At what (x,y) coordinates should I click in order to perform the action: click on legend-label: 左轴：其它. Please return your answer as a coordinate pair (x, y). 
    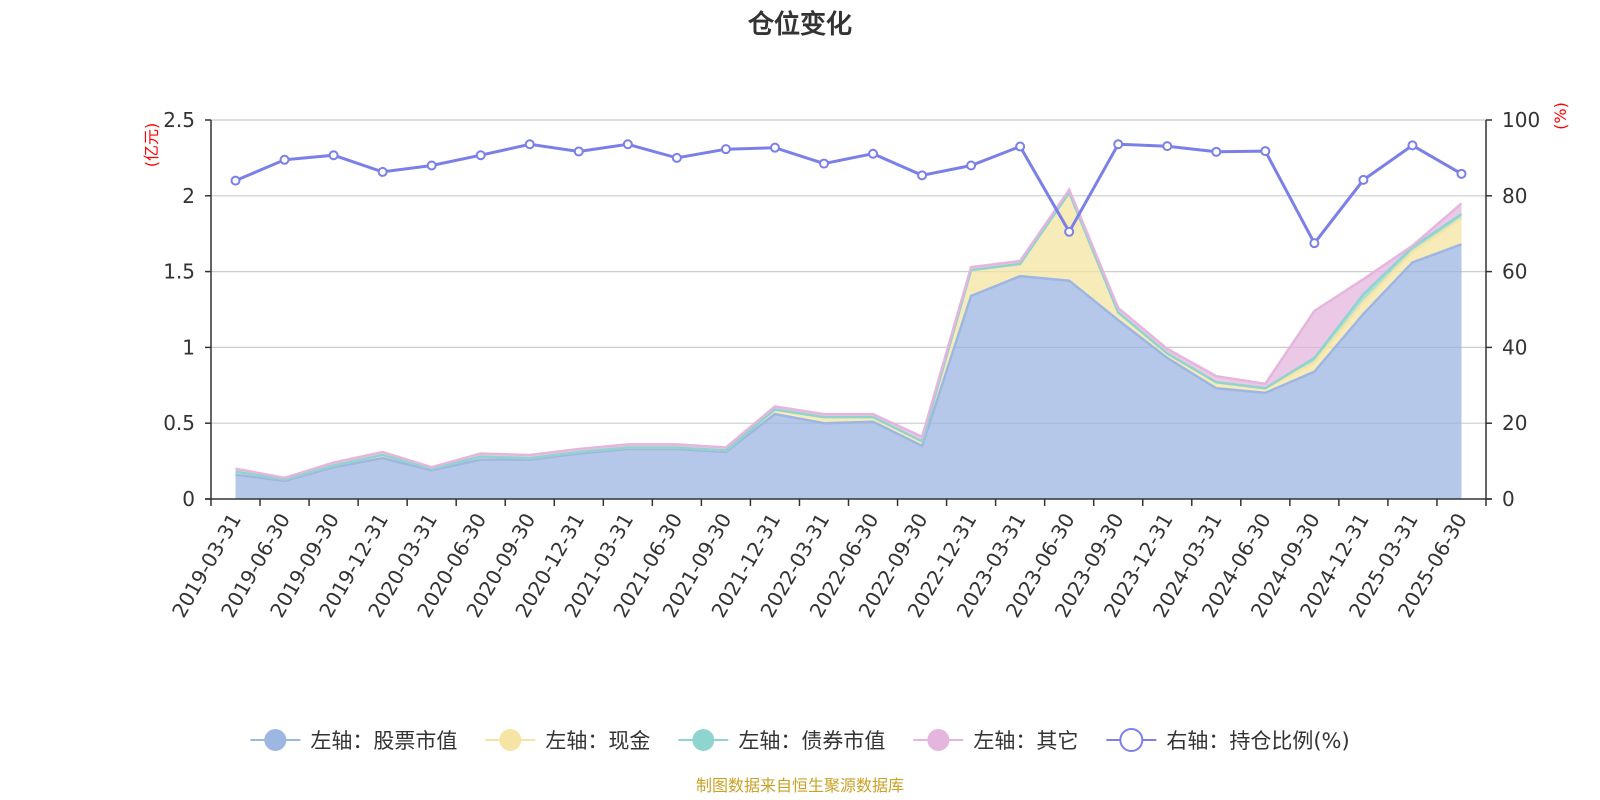
    Looking at the image, I should click on (1025, 741).